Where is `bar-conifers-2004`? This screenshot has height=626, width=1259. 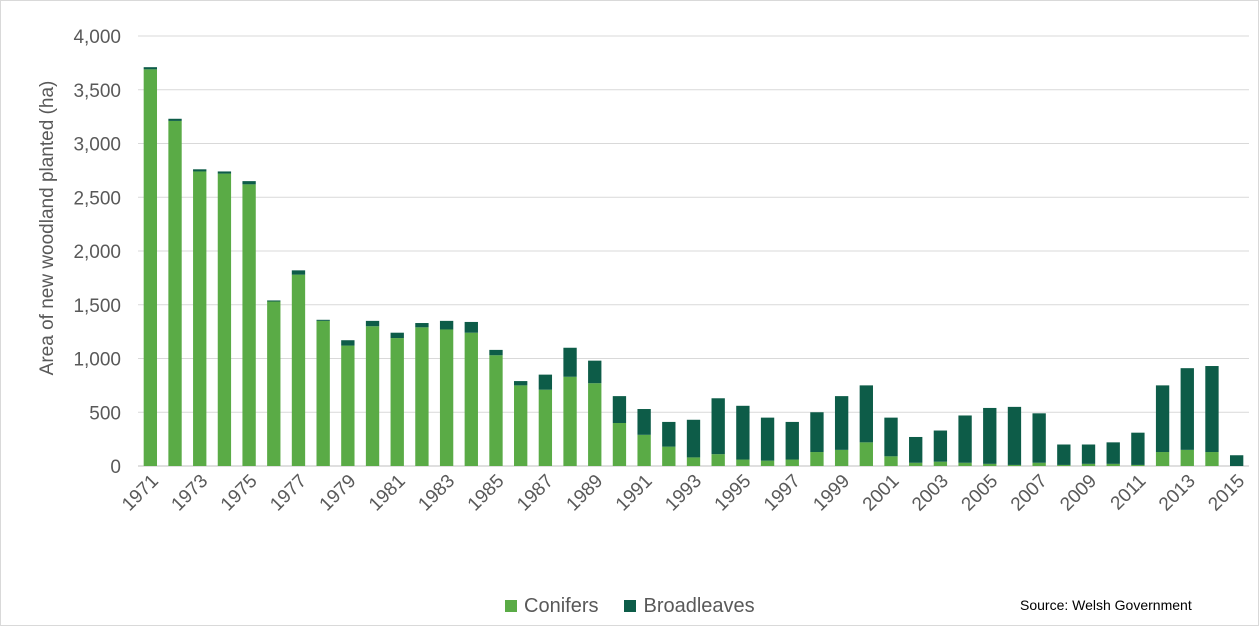 bar-conifers-2004 is located at coordinates (965, 464).